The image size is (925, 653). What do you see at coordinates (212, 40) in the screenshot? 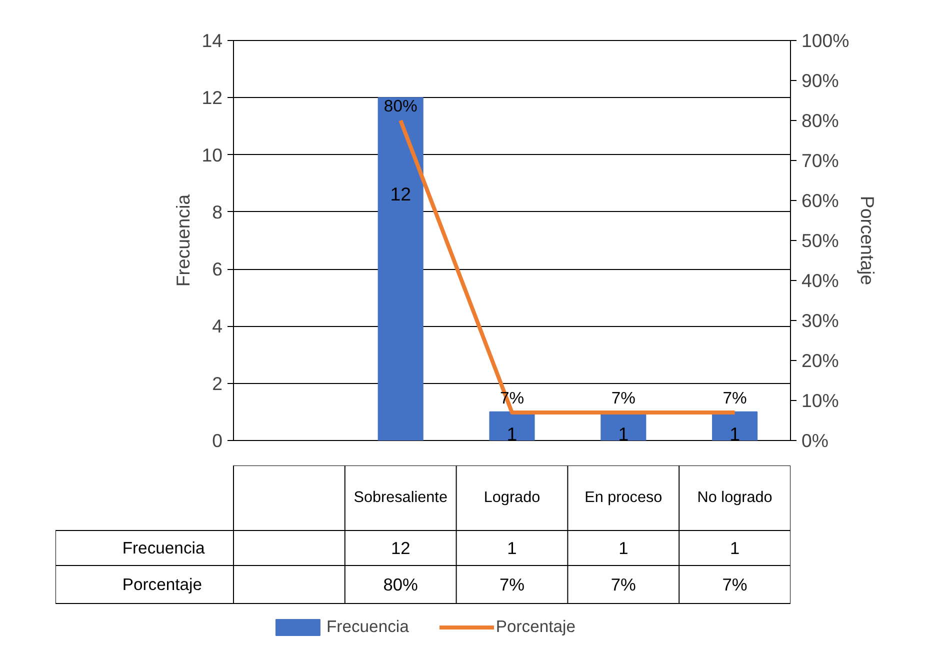
I see `y-tick-label: 14` at bounding box center [212, 40].